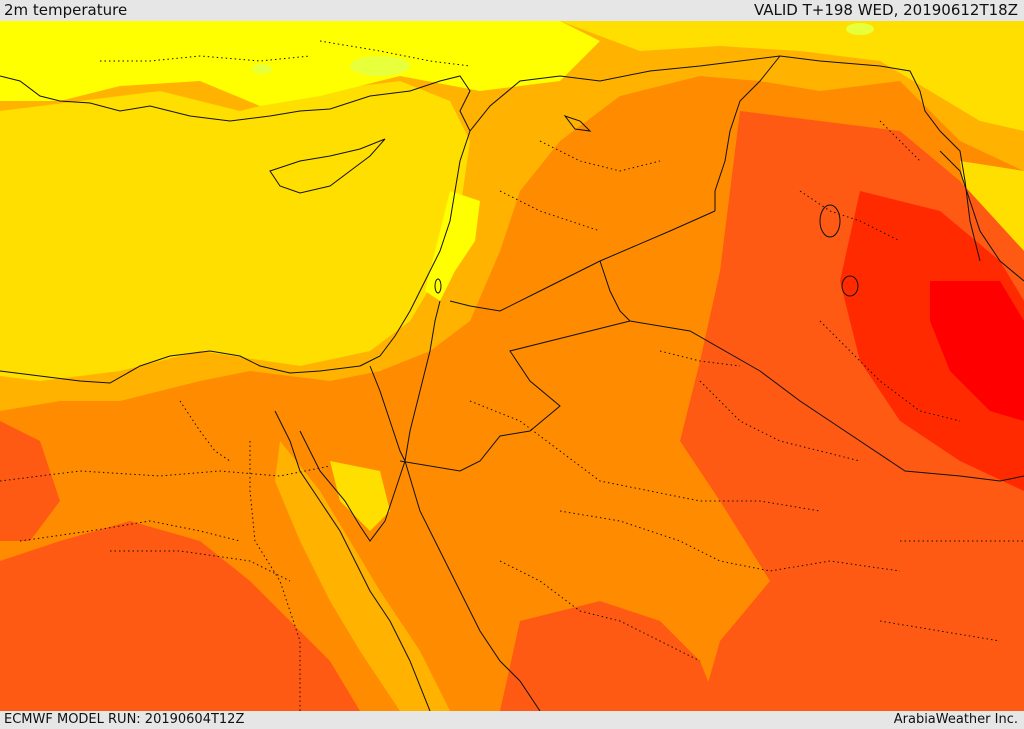  Describe the element at coordinates (422, 381) in the screenshot. I see `border-jordan-valley` at that location.